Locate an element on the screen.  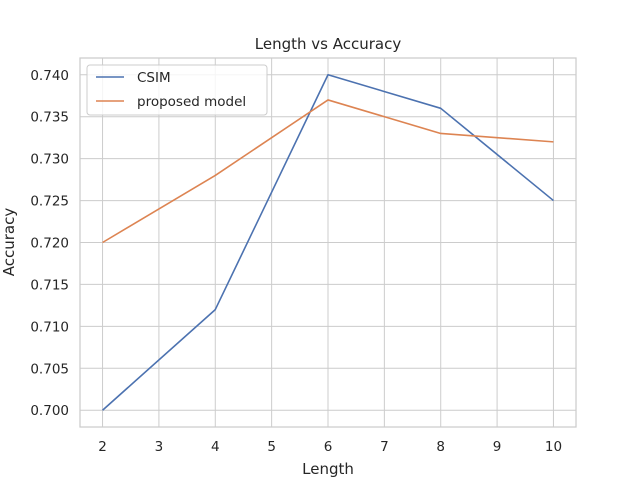
y-tick-label: 0.720 is located at coordinates (49, 244).